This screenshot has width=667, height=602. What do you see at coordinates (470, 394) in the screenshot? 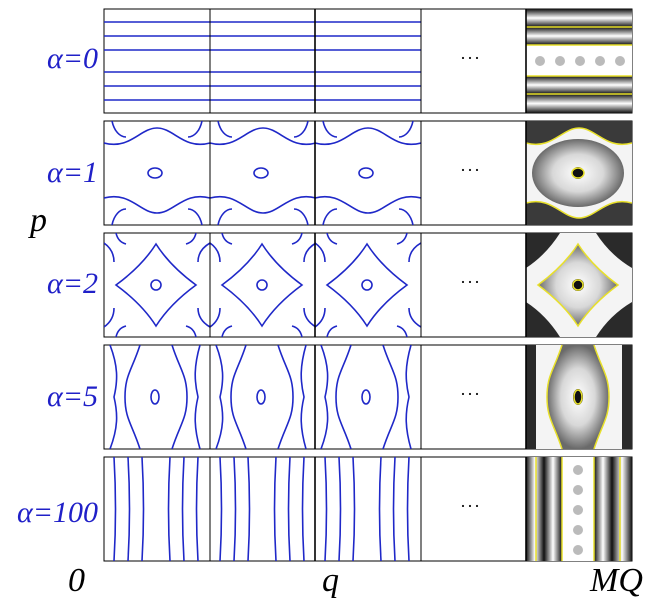
I see `ellipsis-3: ···` at bounding box center [470, 394].